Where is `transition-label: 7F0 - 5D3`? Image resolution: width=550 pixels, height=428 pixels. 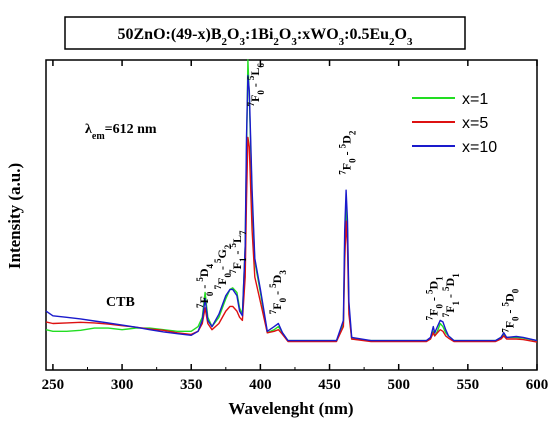 transition-label: 7F0 - 5D3 is located at coordinates (278, 292).